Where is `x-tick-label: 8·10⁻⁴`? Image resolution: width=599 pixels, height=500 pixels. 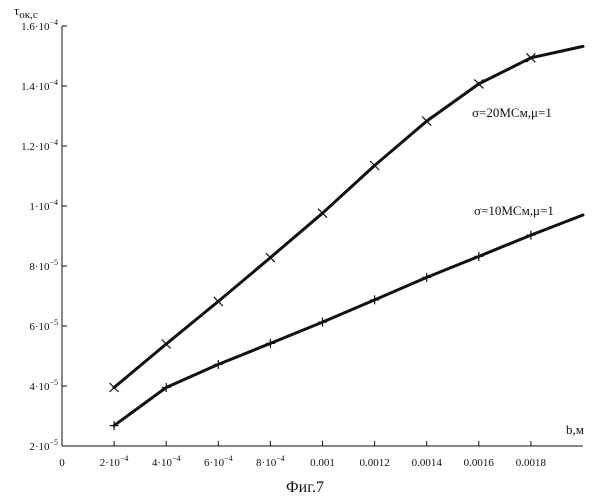
x-tick-label: 8·10⁻⁴ is located at coordinates (270, 461).